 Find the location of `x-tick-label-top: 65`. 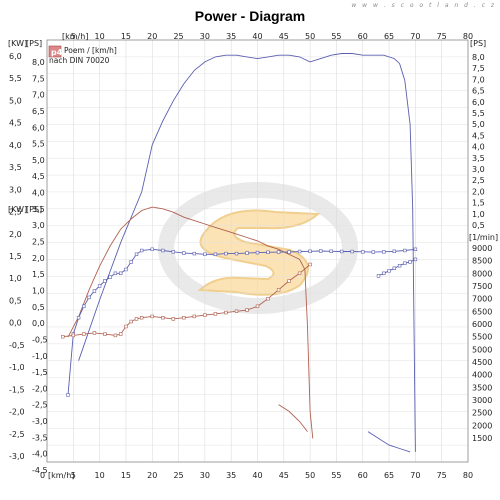

x-tick-label-top: 65 is located at coordinates (389, 36).